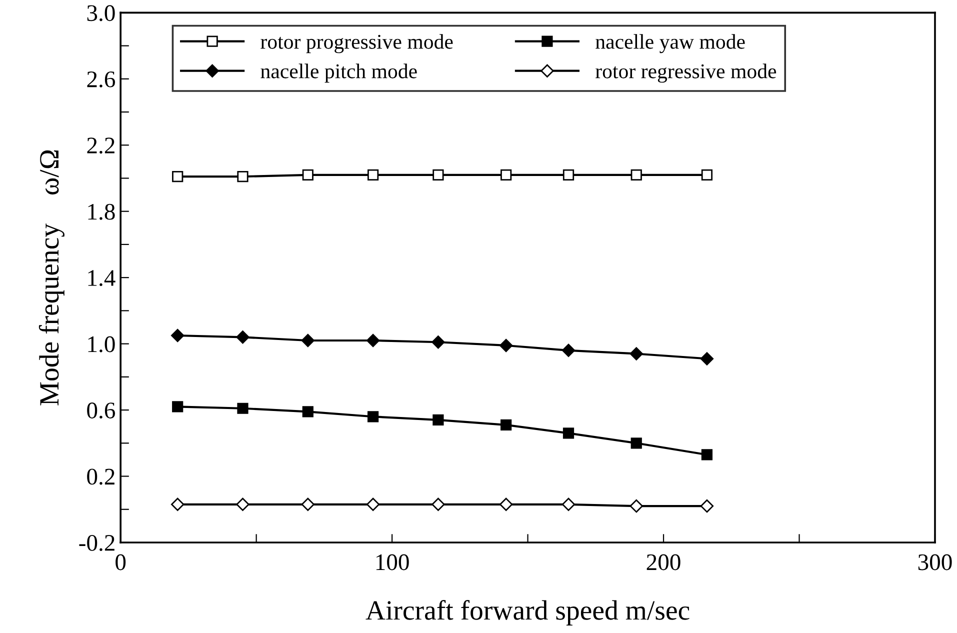 The image size is (957, 633). Describe the element at coordinates (101, 410) in the screenshot. I see `y-tick-label: 0.6` at that location.